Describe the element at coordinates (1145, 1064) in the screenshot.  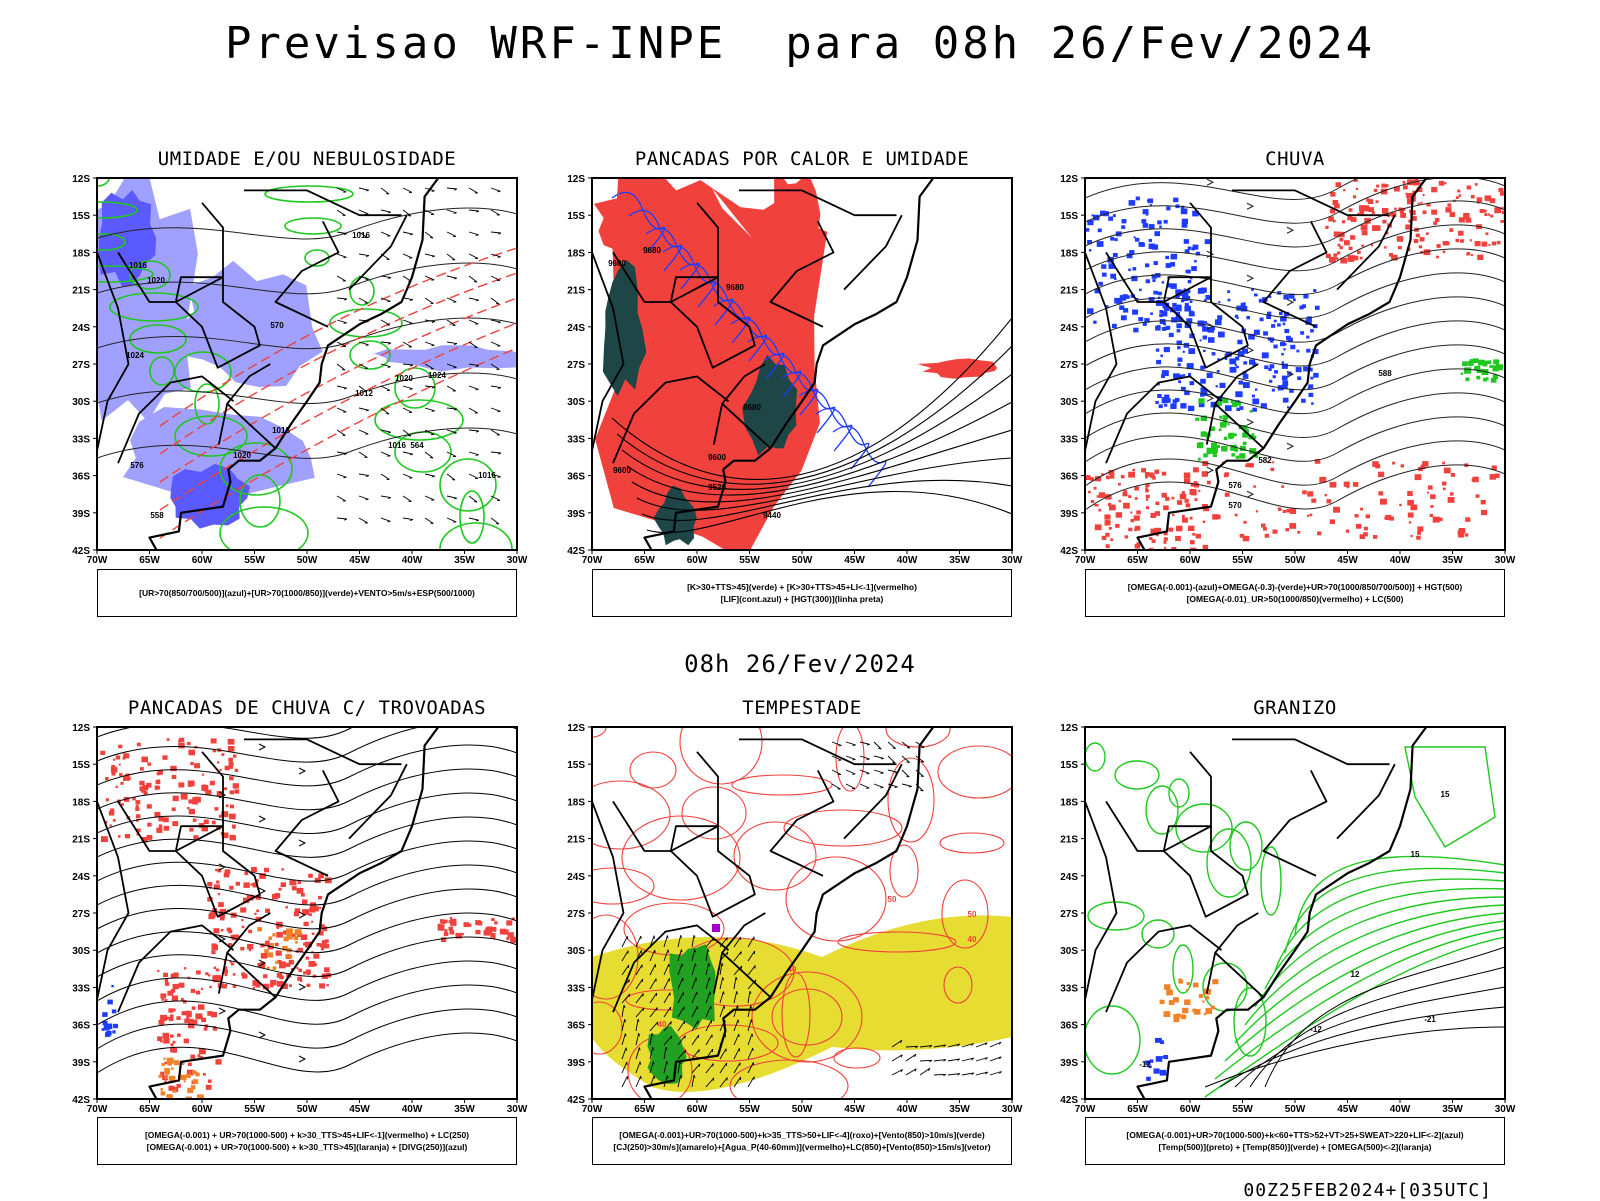
I see `contour-label: -12` at that location.